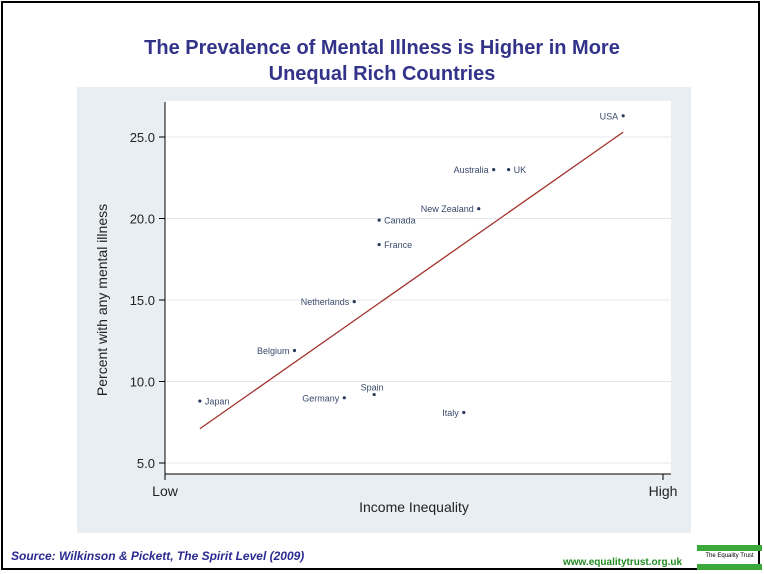 The width and height of the screenshot is (764, 574). Describe the element at coordinates (414, 486) in the screenshot. I see `x-ticks: Low High` at that location.